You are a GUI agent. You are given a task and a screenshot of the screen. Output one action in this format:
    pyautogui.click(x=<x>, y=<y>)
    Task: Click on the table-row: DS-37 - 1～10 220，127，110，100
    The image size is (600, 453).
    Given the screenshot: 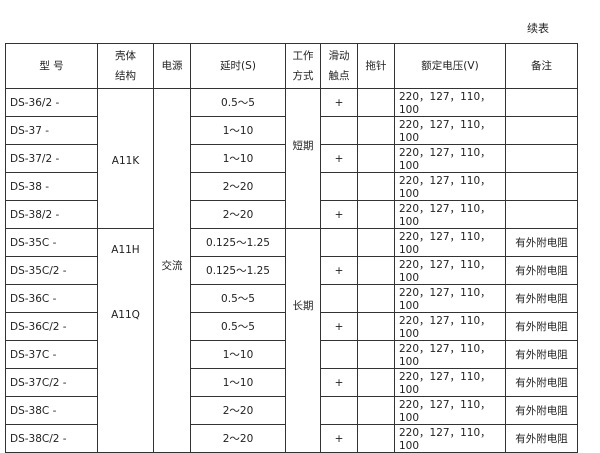 What is the action you would take?
    pyautogui.click(x=291, y=130)
    